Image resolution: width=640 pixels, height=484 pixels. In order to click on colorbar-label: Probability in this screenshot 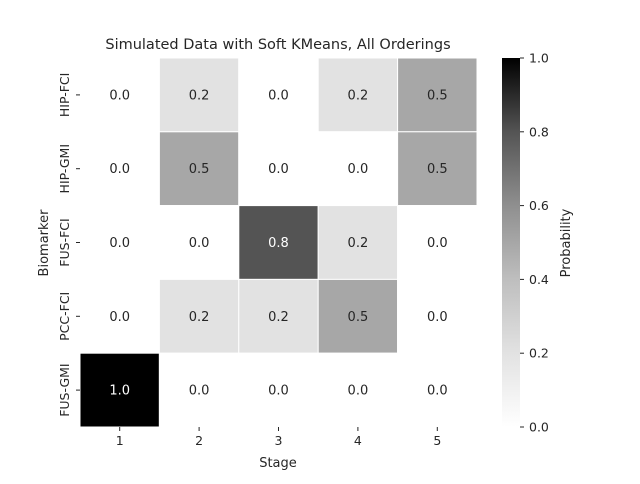, I will do `click(566, 242)`.